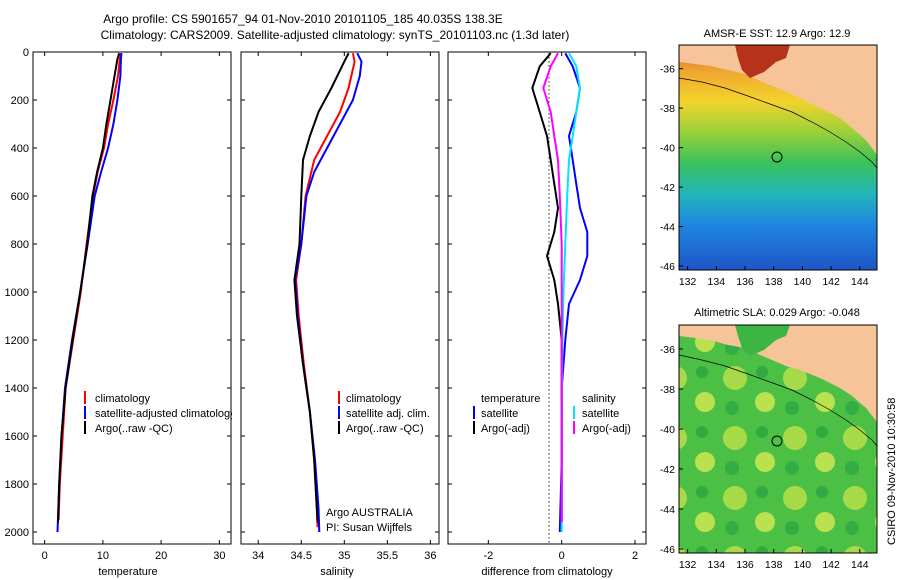 The image size is (900, 580). I want to click on legend-salinity-header: salinity, so click(599, 399).